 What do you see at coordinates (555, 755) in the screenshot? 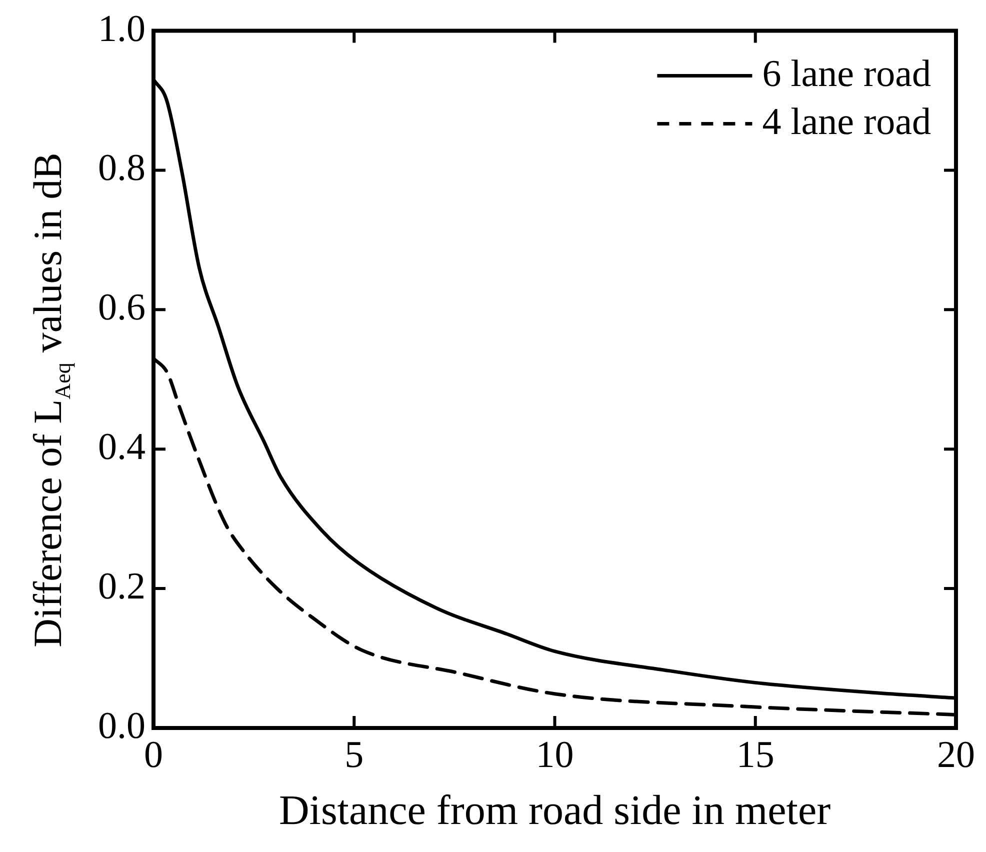
I see `x-tick-label: 10` at bounding box center [555, 755].